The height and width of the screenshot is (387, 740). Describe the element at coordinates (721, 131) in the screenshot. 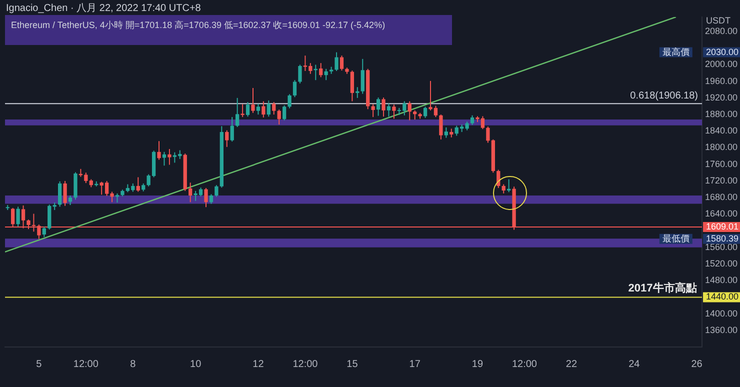

I see `y-tick-label: 1840.00` at that location.